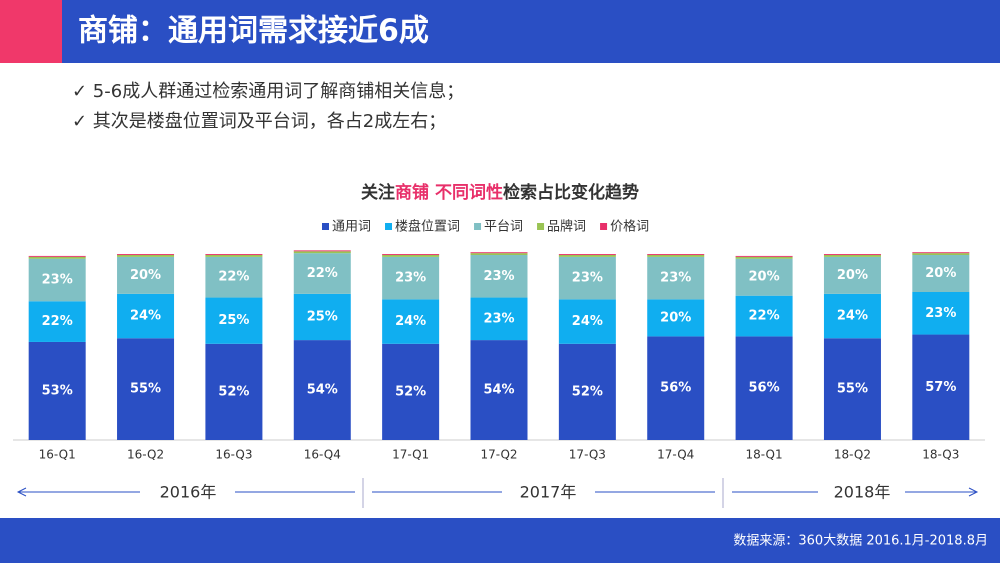 This screenshot has width=1000, height=567. Describe the element at coordinates (500, 540) in the screenshot. I see `footer-band` at that location.